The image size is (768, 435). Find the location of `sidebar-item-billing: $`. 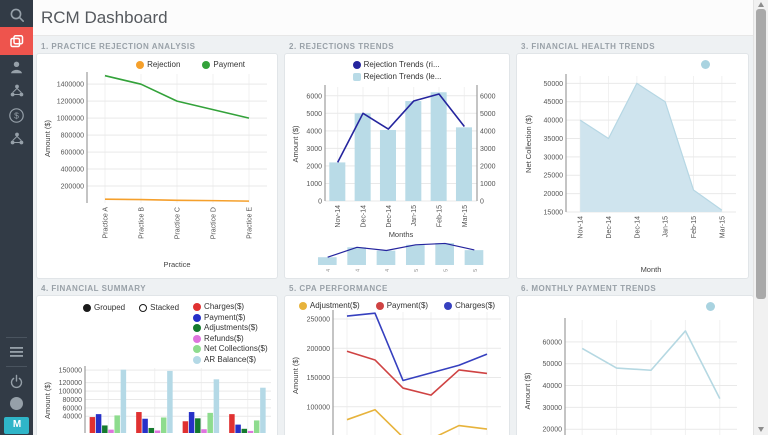

sidebar-item-billing: $ is located at coordinates (16, 115).